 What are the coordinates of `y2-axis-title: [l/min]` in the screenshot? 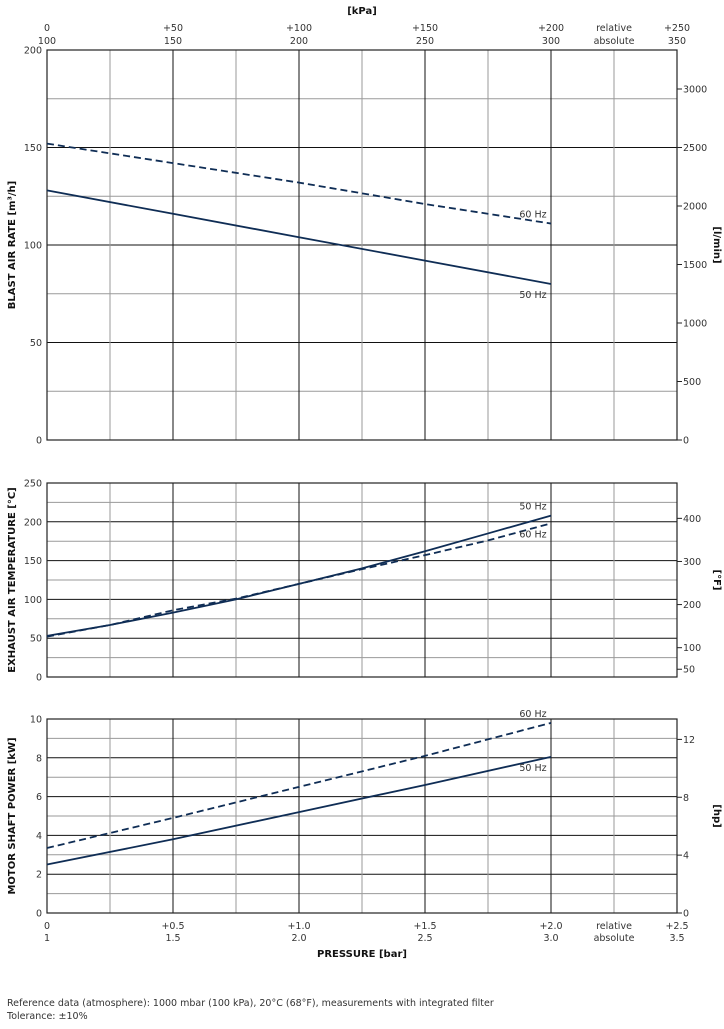 It's located at (716, 244).